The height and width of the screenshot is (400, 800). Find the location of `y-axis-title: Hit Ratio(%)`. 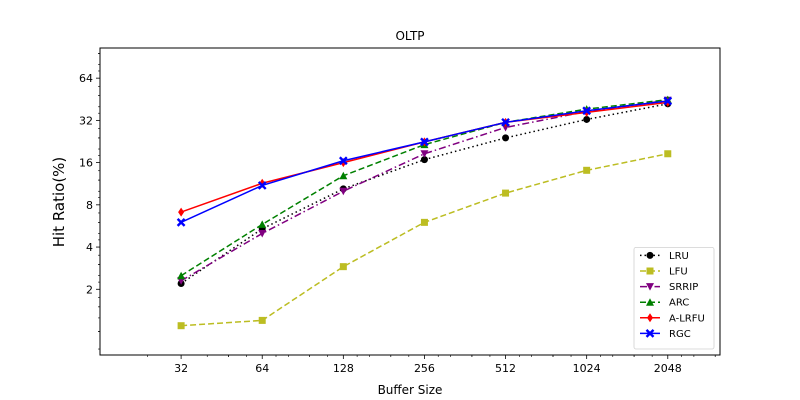

y-axis-title: Hit Ratio(%) is located at coordinates (59, 202).